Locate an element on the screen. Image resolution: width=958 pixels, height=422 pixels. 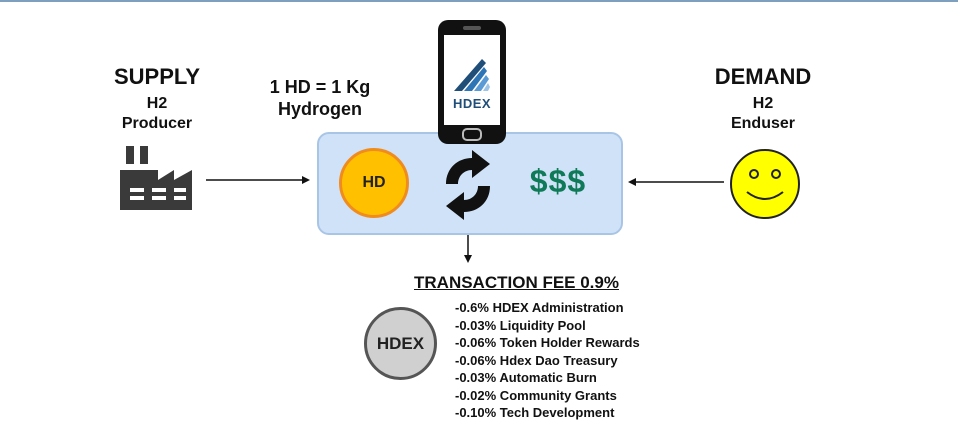
top-border is located at coordinates (479, 1).